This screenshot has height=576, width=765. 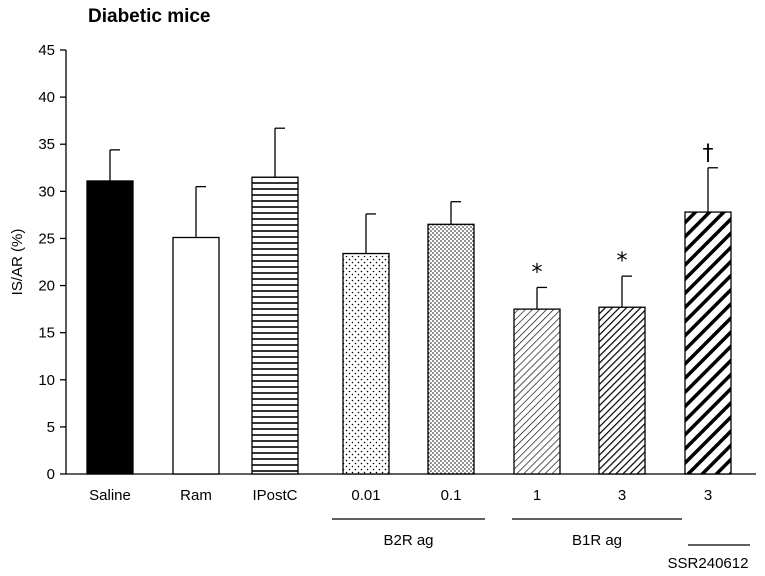 What do you see at coordinates (46, 50) in the screenshot?
I see `y-tick-label: 45` at bounding box center [46, 50].